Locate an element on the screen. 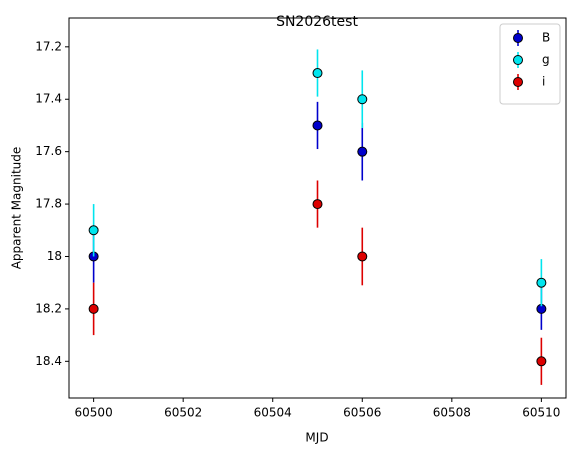  y-tick-label: 18 is located at coordinates (54, 256).